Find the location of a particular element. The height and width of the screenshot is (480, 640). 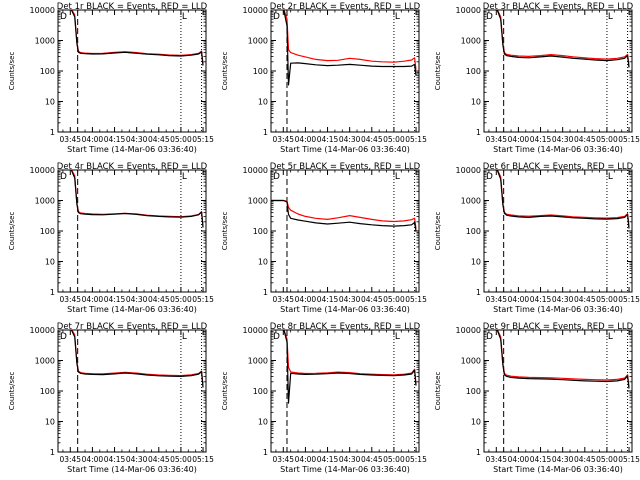

chart-title: Det 8r BLACK = Events, RED = LLD is located at coordinates (345, 327).